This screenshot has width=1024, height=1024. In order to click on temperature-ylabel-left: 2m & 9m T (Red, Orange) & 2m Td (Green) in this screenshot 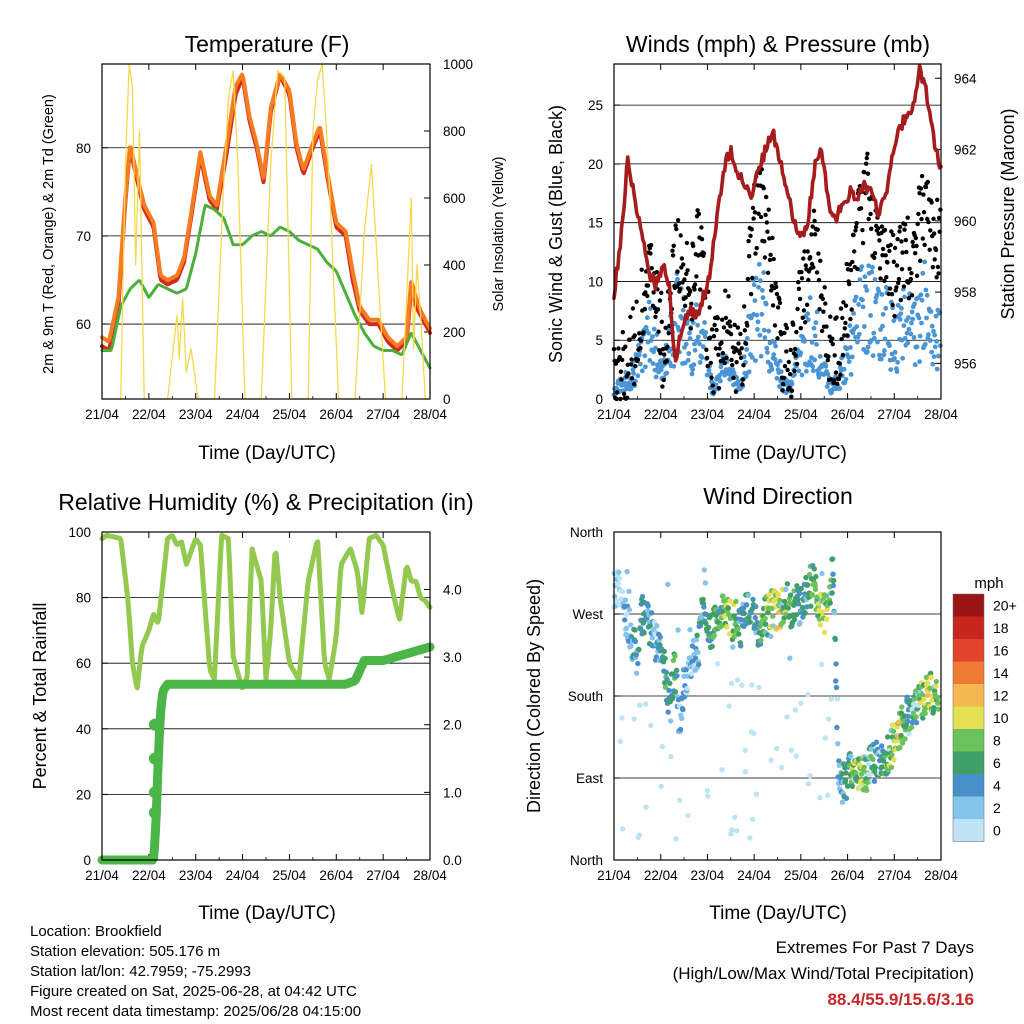, I will do `click(49, 234)`.